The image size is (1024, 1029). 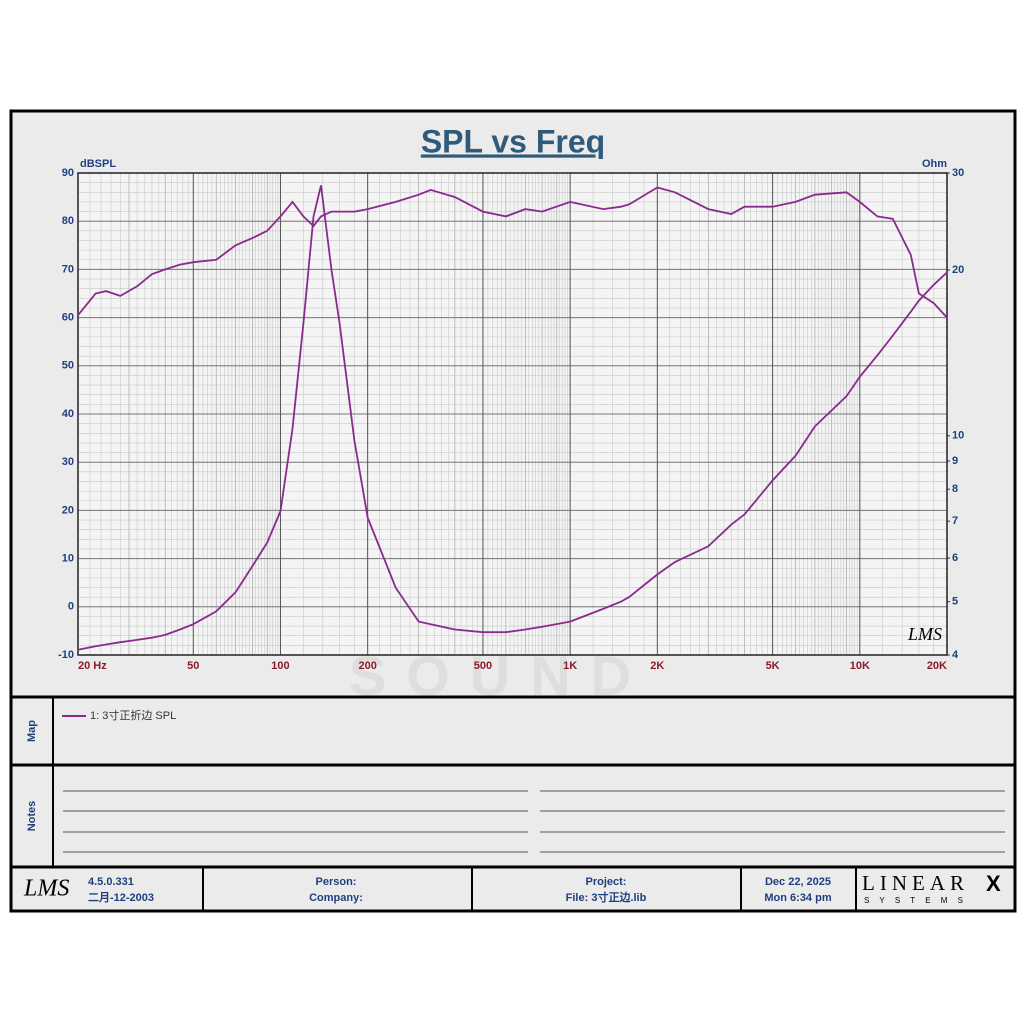 I want to click on y2-tick-label: 4, so click(x=955, y=655).